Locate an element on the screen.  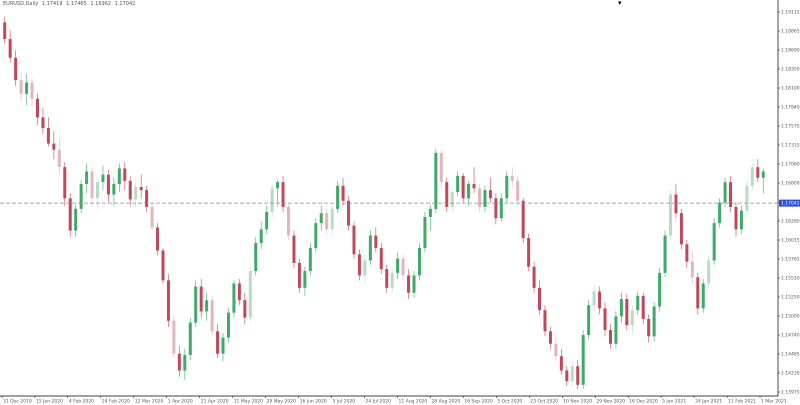
y-tick-label: 1.14740 is located at coordinates (790, 336).